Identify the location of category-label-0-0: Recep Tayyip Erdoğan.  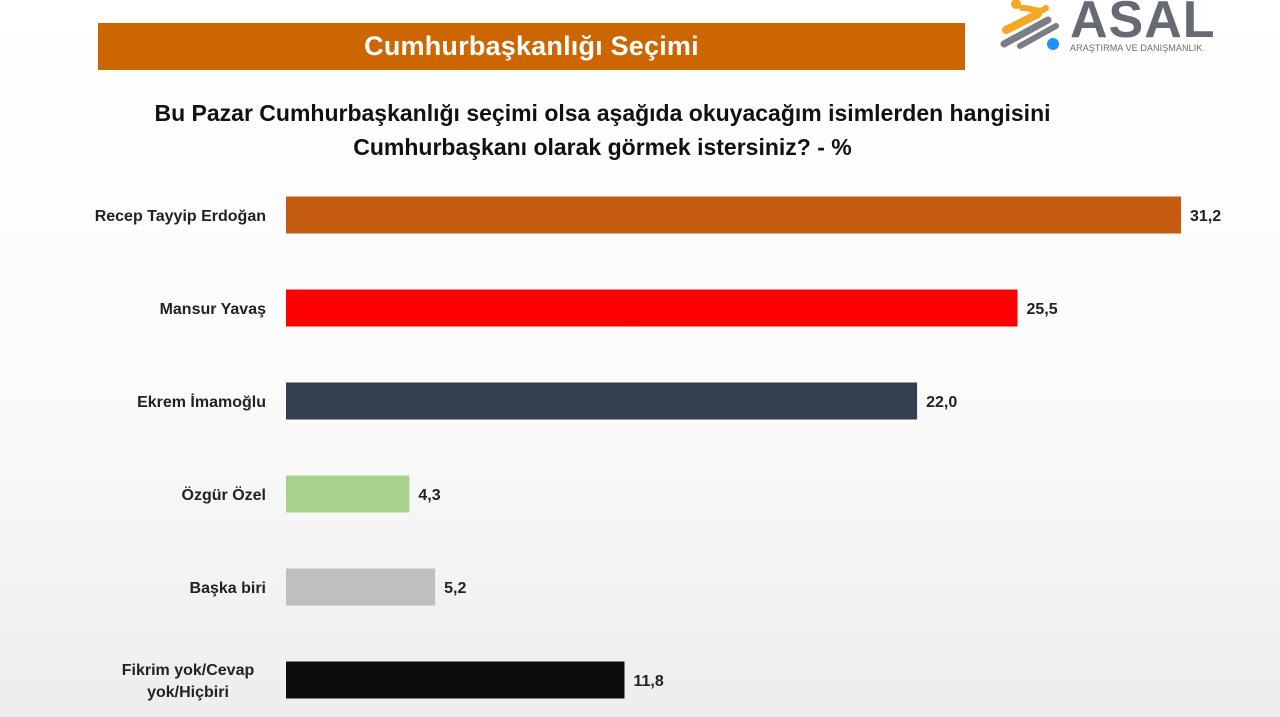
(180, 216).